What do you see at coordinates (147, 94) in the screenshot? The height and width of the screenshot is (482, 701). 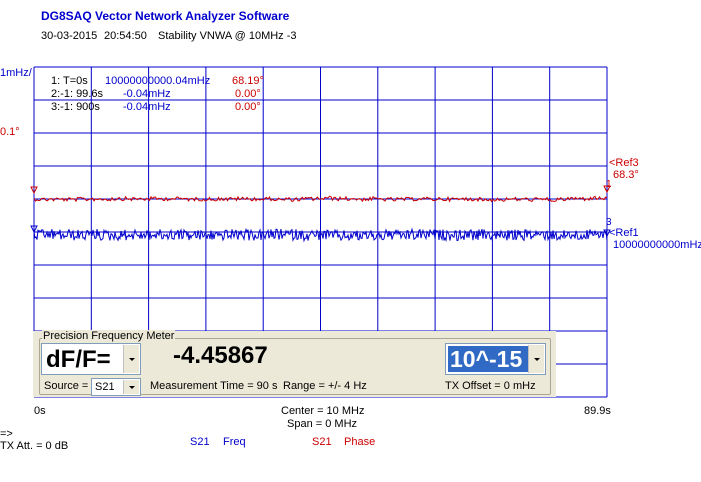 I see `marker-2-freq: -0.04mHz` at bounding box center [147, 94].